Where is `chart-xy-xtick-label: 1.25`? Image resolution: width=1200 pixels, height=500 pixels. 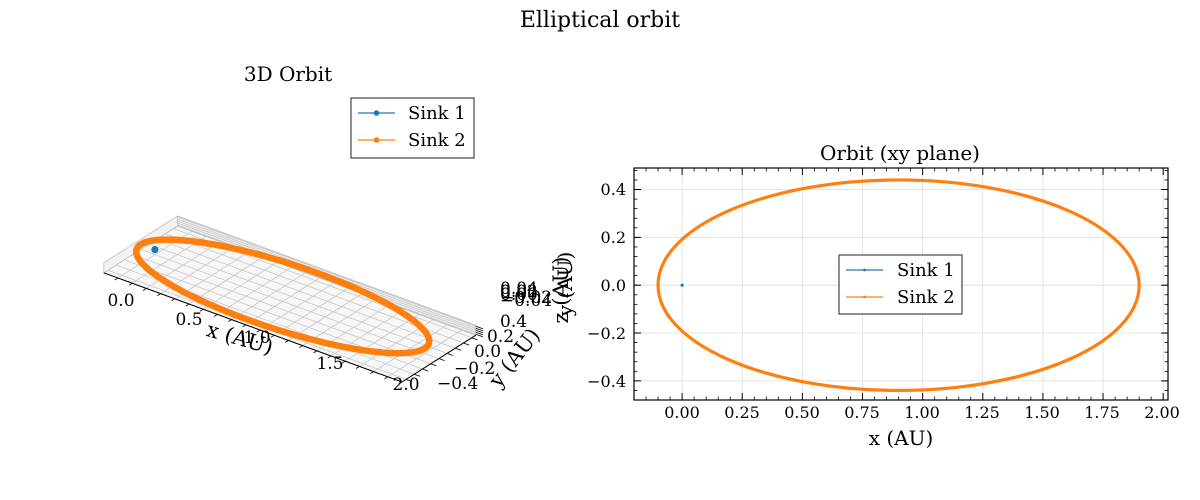 chart-xy-xtick-label: 1.25 is located at coordinates (982, 412).